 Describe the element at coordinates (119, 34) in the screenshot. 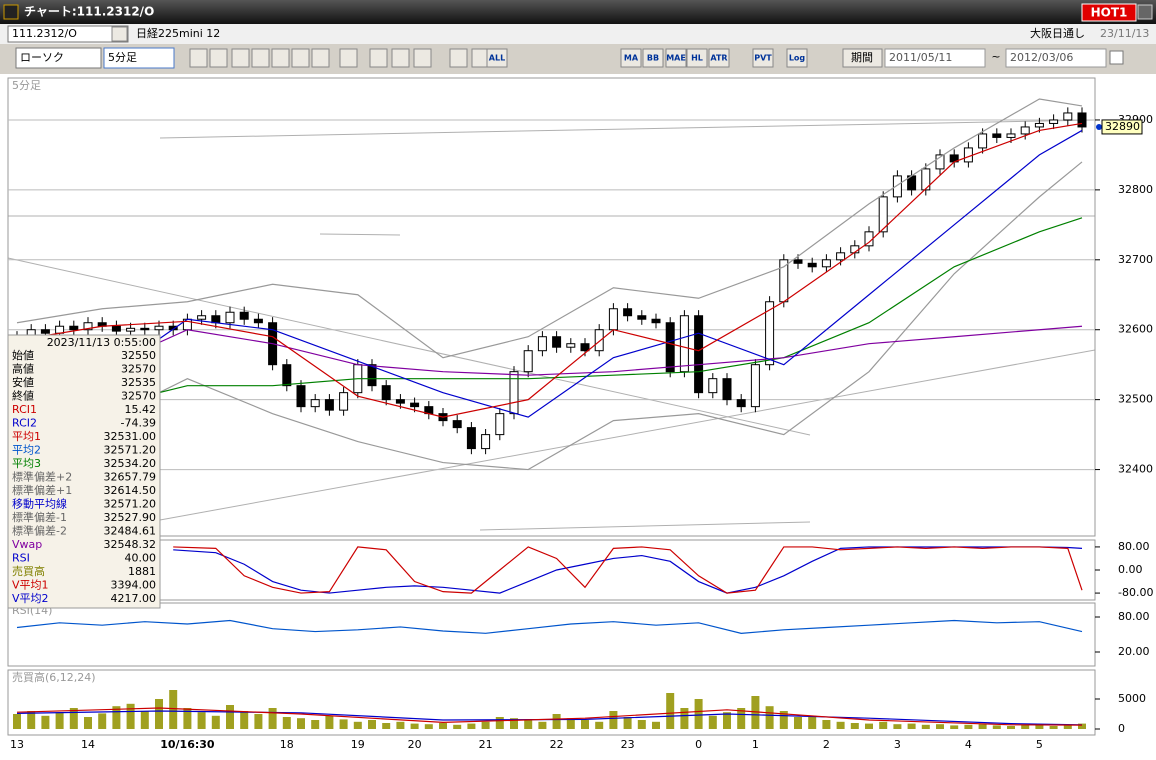

I see `symbol-dropdown` at that location.